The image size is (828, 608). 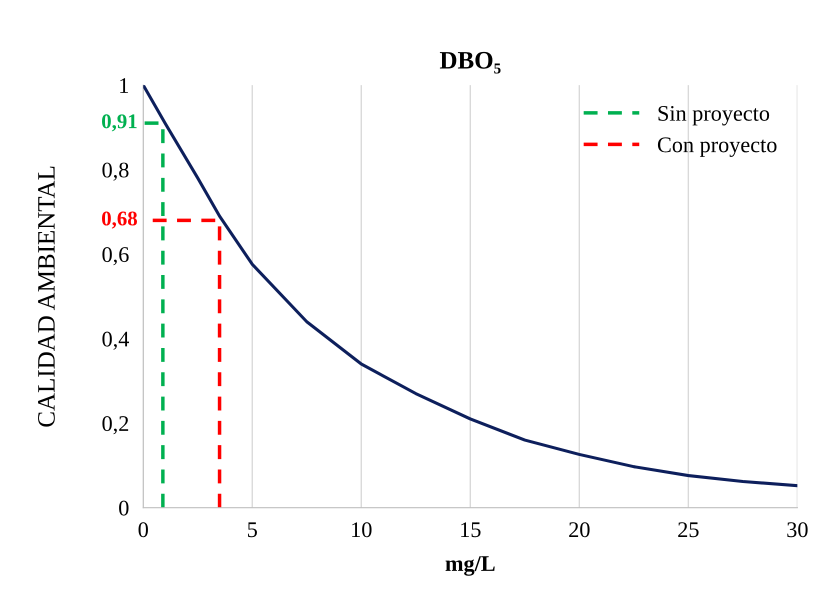 What do you see at coordinates (797, 530) in the screenshot?
I see `x-tick-label: 30` at bounding box center [797, 530].